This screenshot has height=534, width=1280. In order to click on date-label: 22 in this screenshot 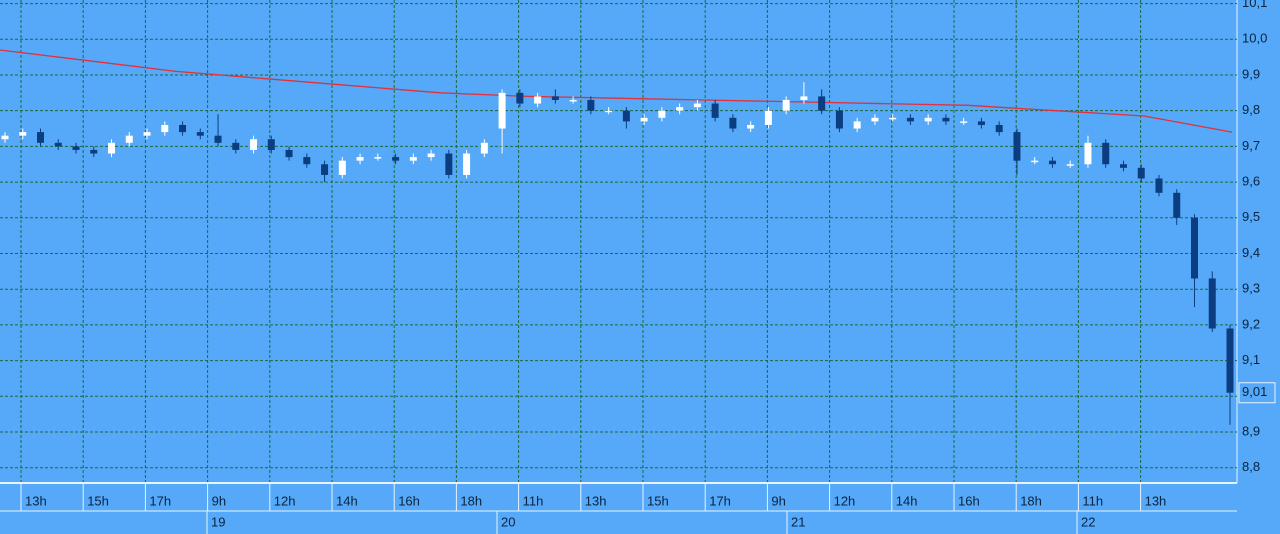, I will do `click(1088, 521)`.